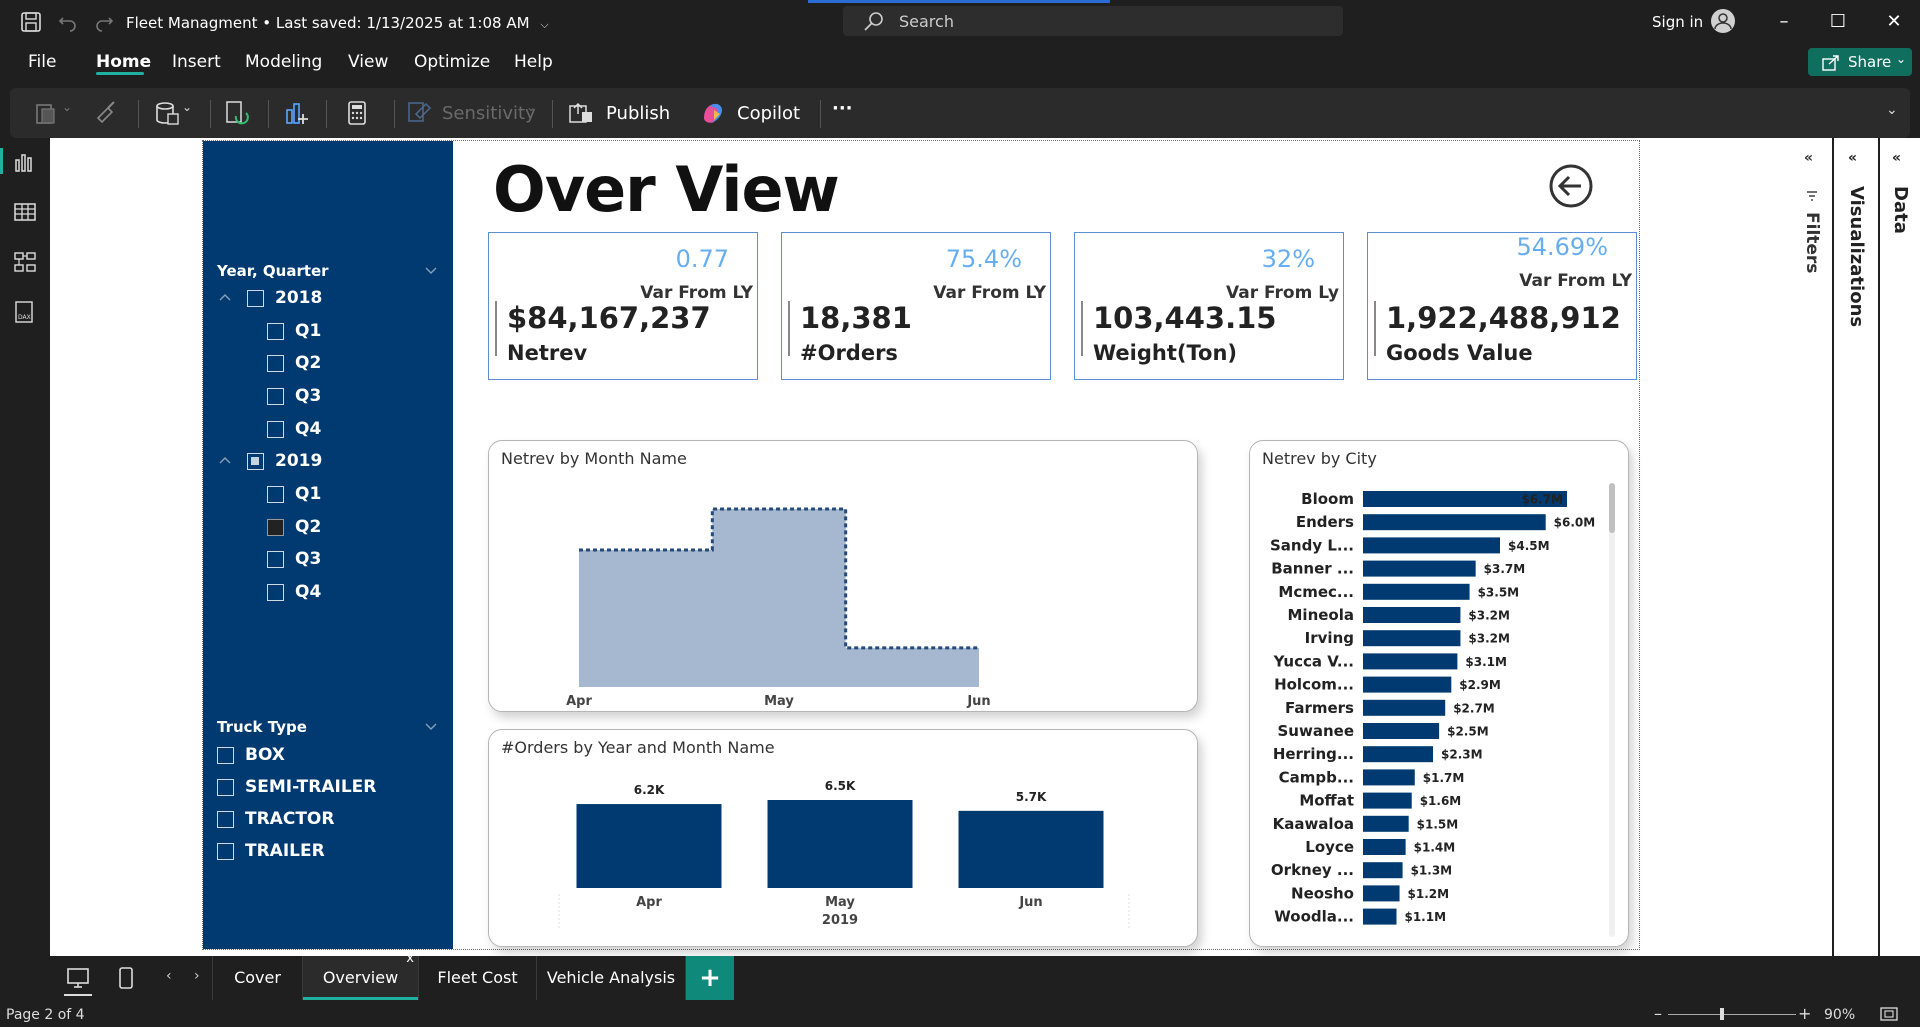  Describe the element at coordinates (1612, 508) in the screenshot. I see `scrollbar-thumb` at that location.